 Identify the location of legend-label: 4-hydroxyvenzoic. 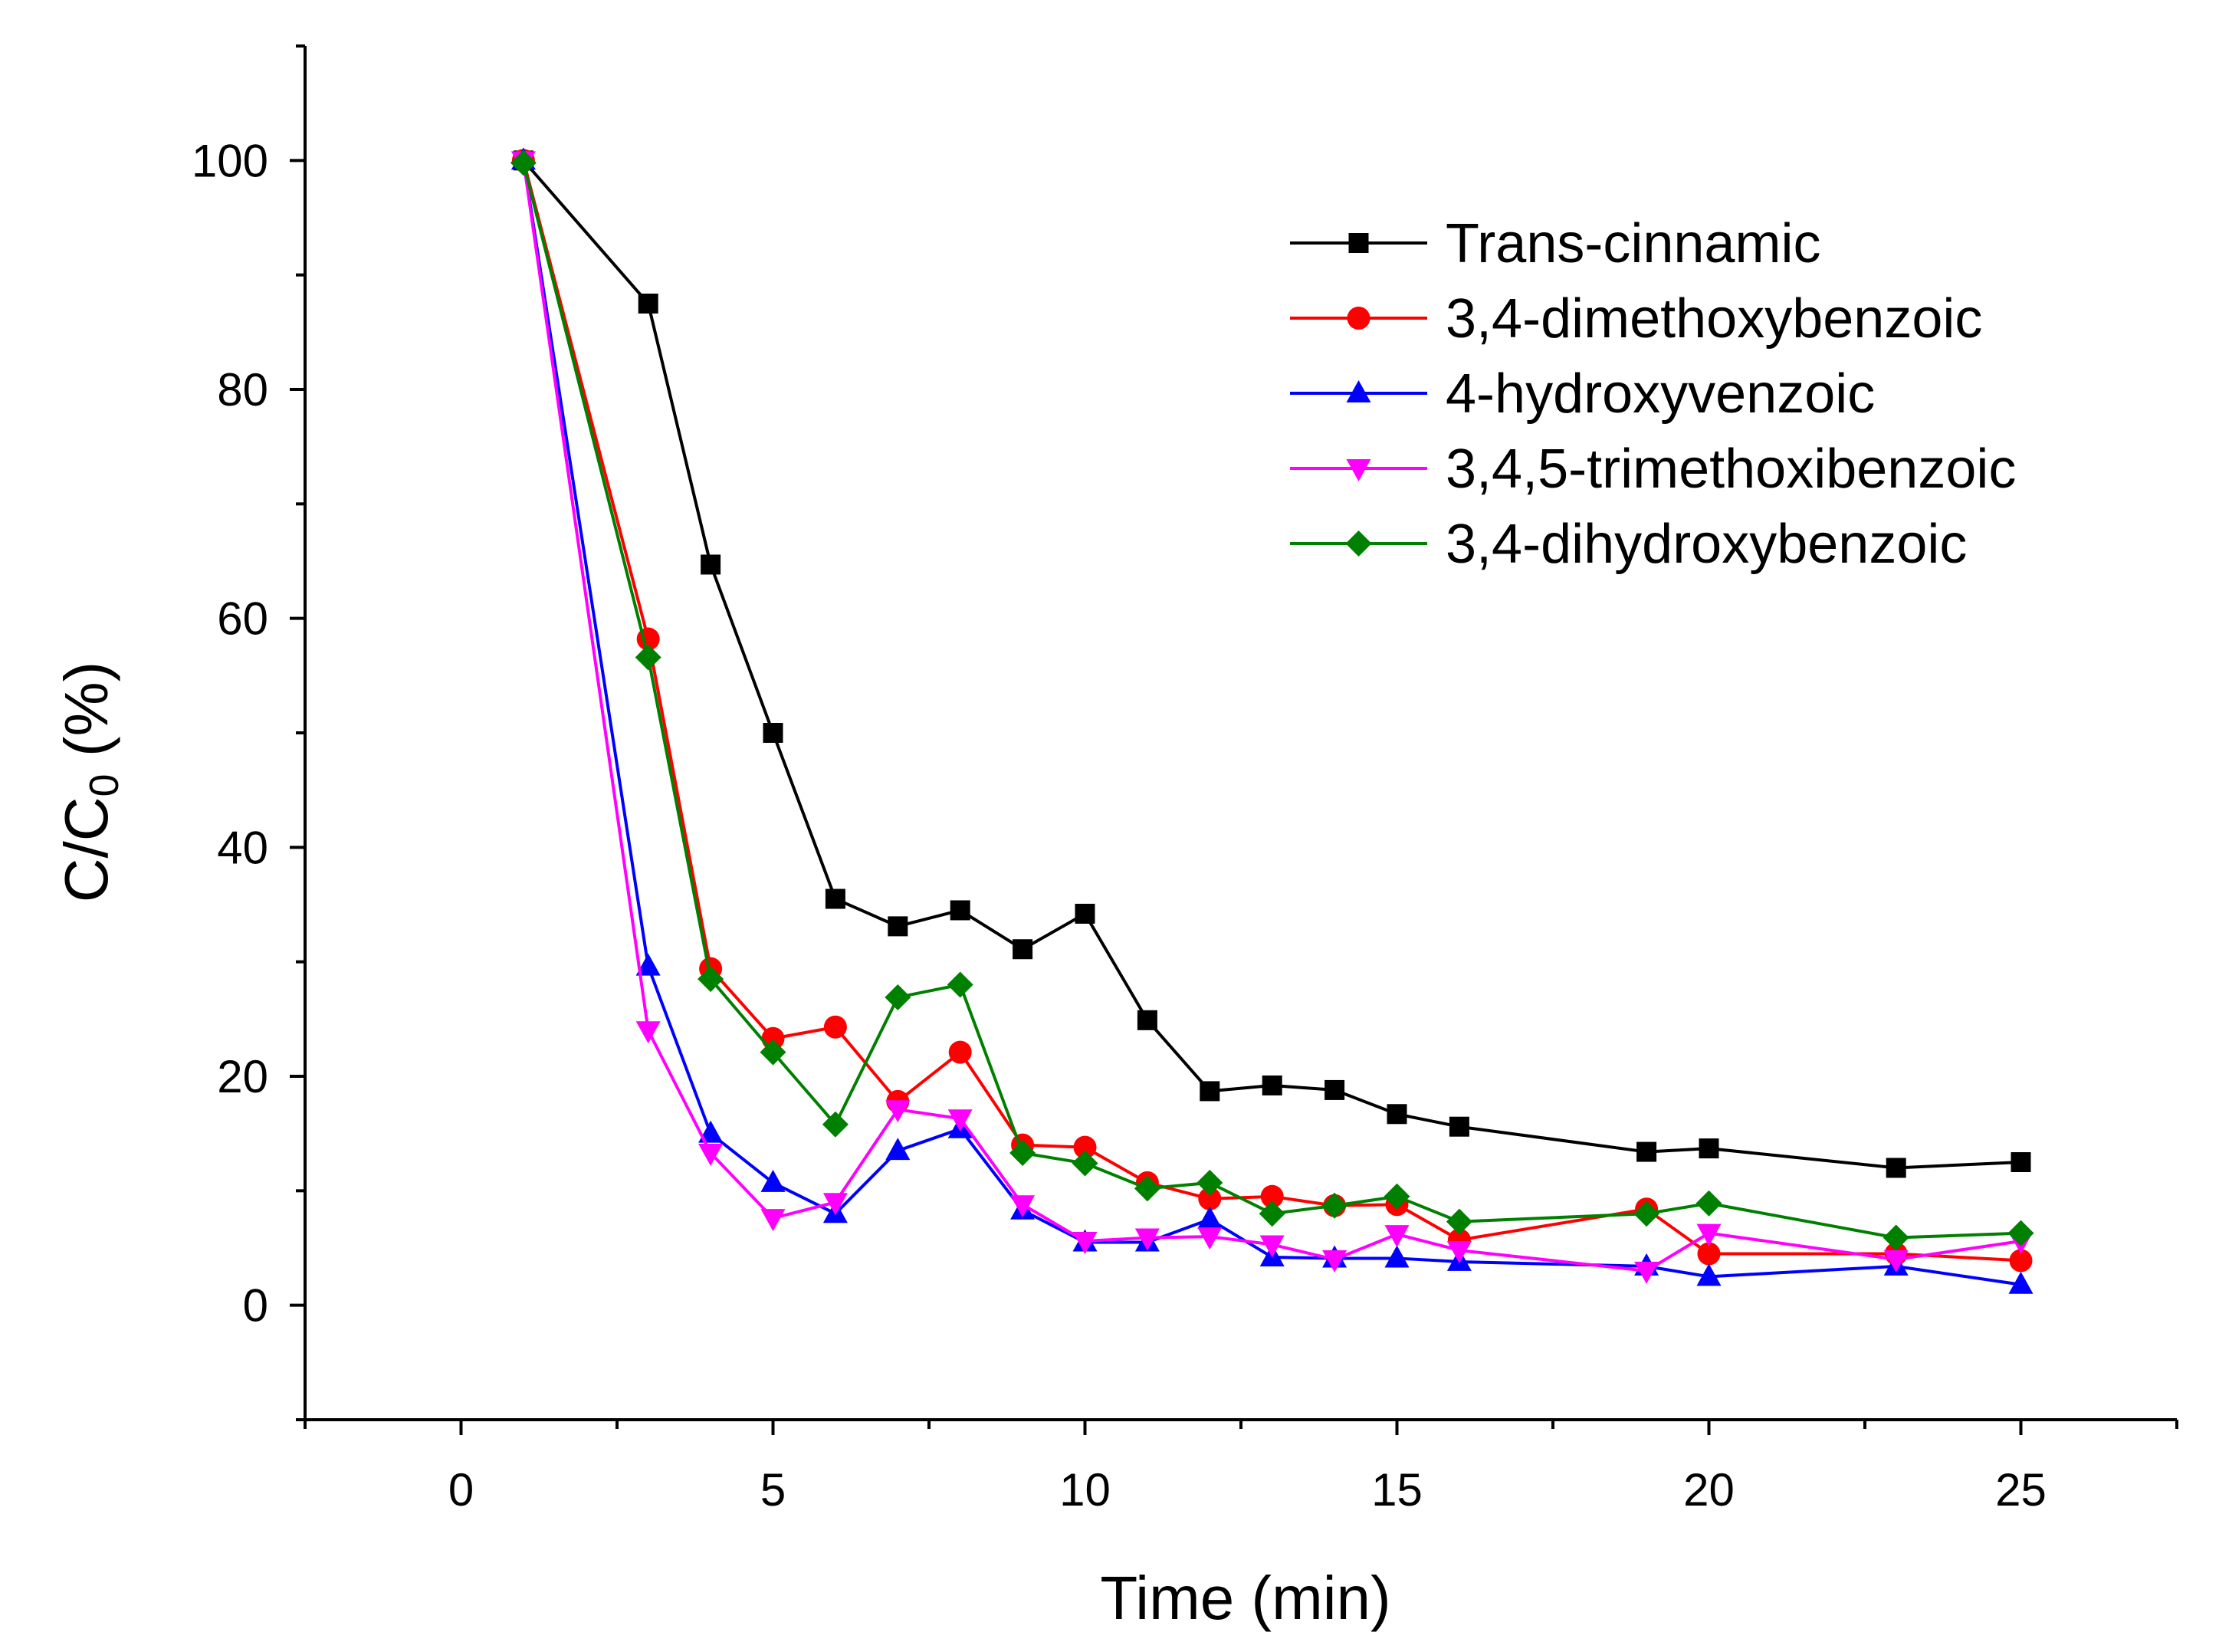
(1661, 394).